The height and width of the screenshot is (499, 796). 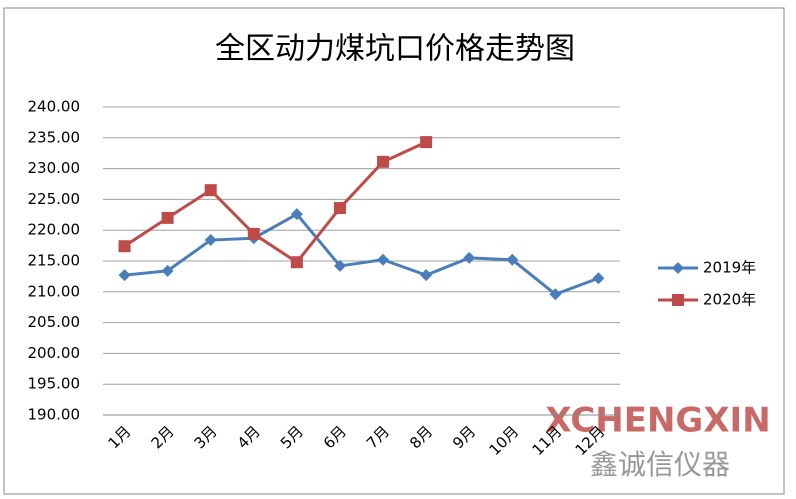 What do you see at coordinates (729, 300) in the screenshot?
I see `legend-label: 2020年` at bounding box center [729, 300].